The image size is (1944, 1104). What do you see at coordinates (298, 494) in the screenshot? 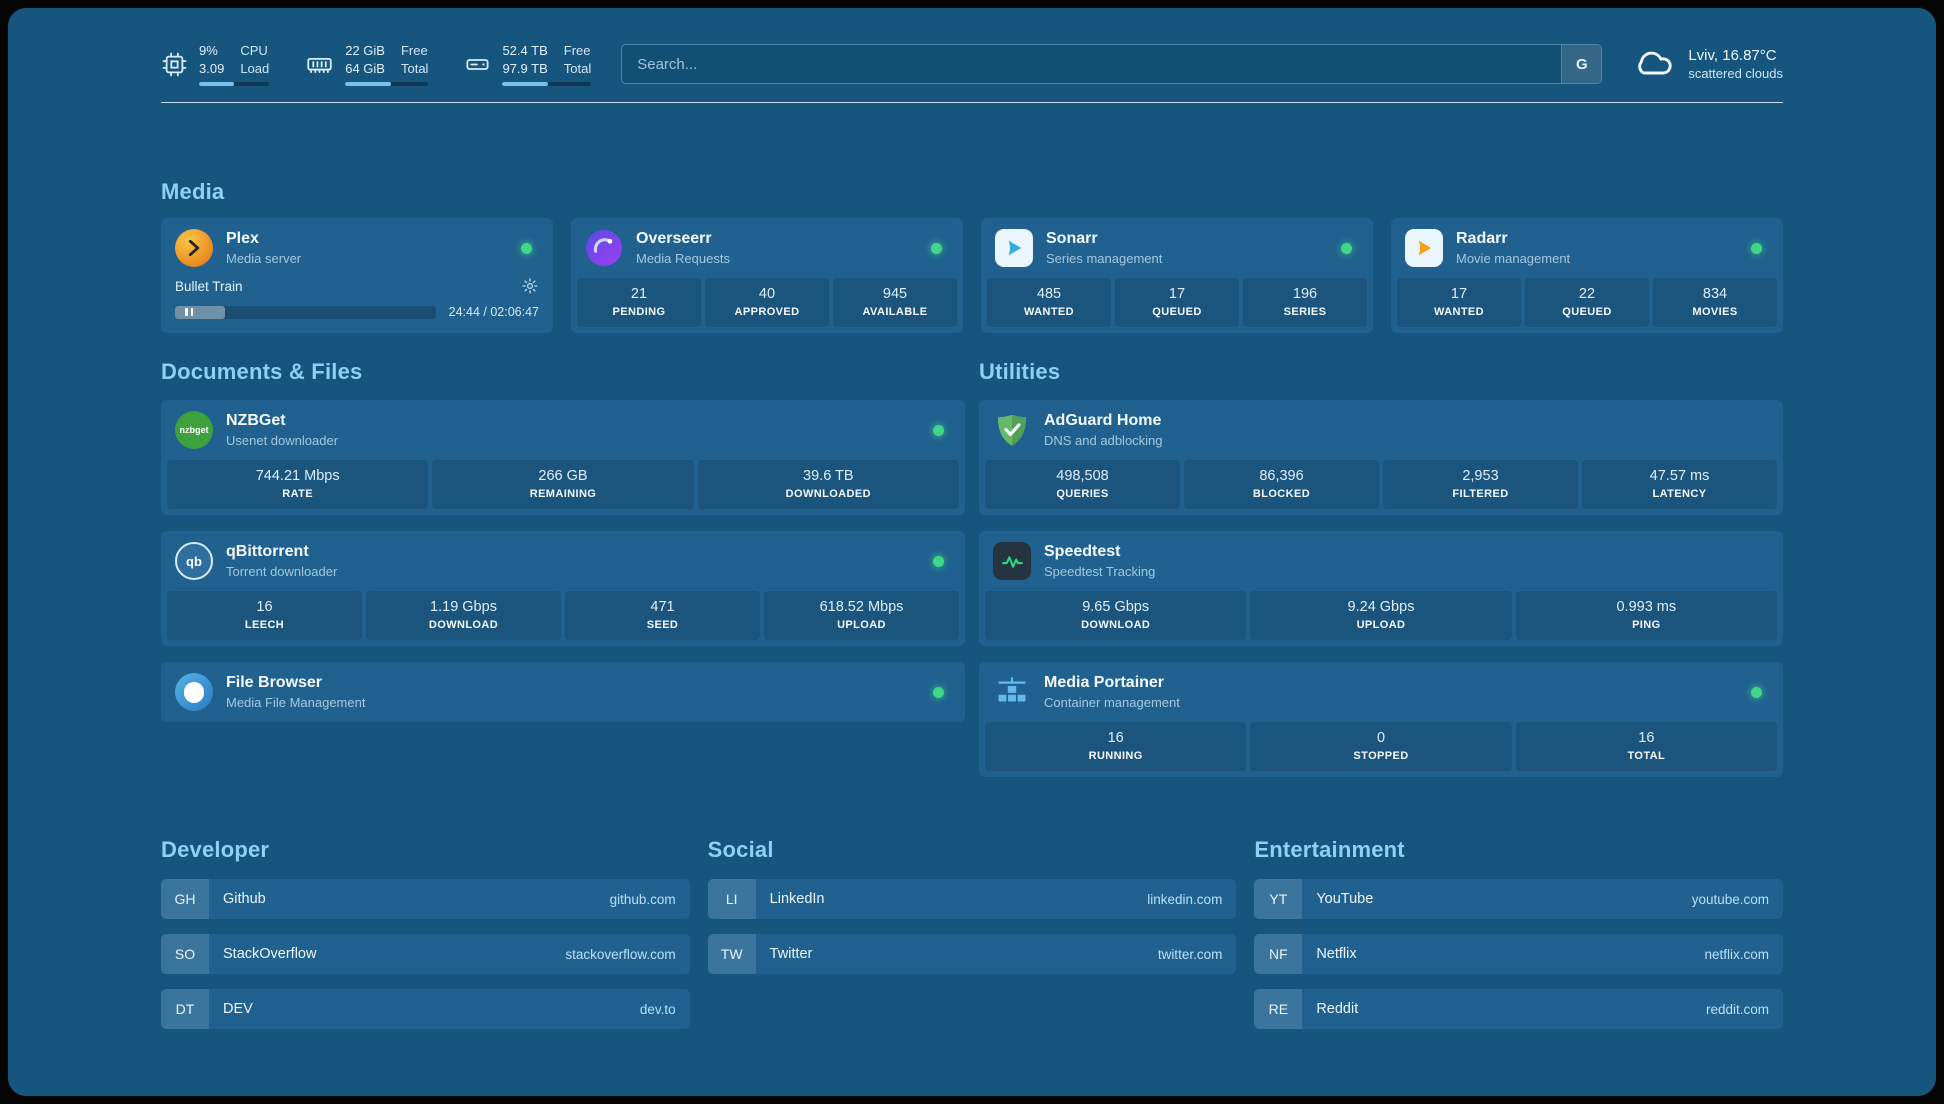
I see `stat-label: RATE` at bounding box center [298, 494].